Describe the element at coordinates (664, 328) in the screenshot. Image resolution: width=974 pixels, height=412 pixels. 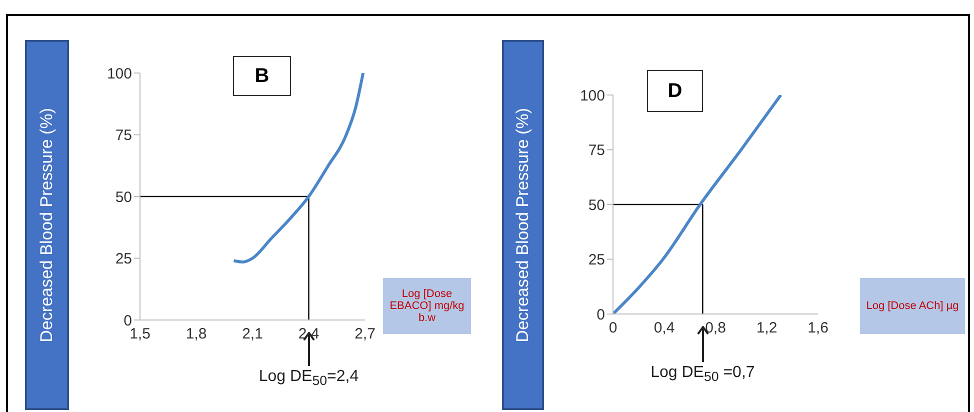
I see `x-tick-label: 0,4` at that location.